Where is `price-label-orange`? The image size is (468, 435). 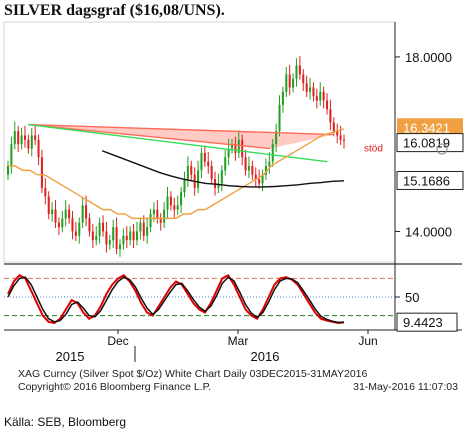 price-label-orange is located at coordinates (430, 127).